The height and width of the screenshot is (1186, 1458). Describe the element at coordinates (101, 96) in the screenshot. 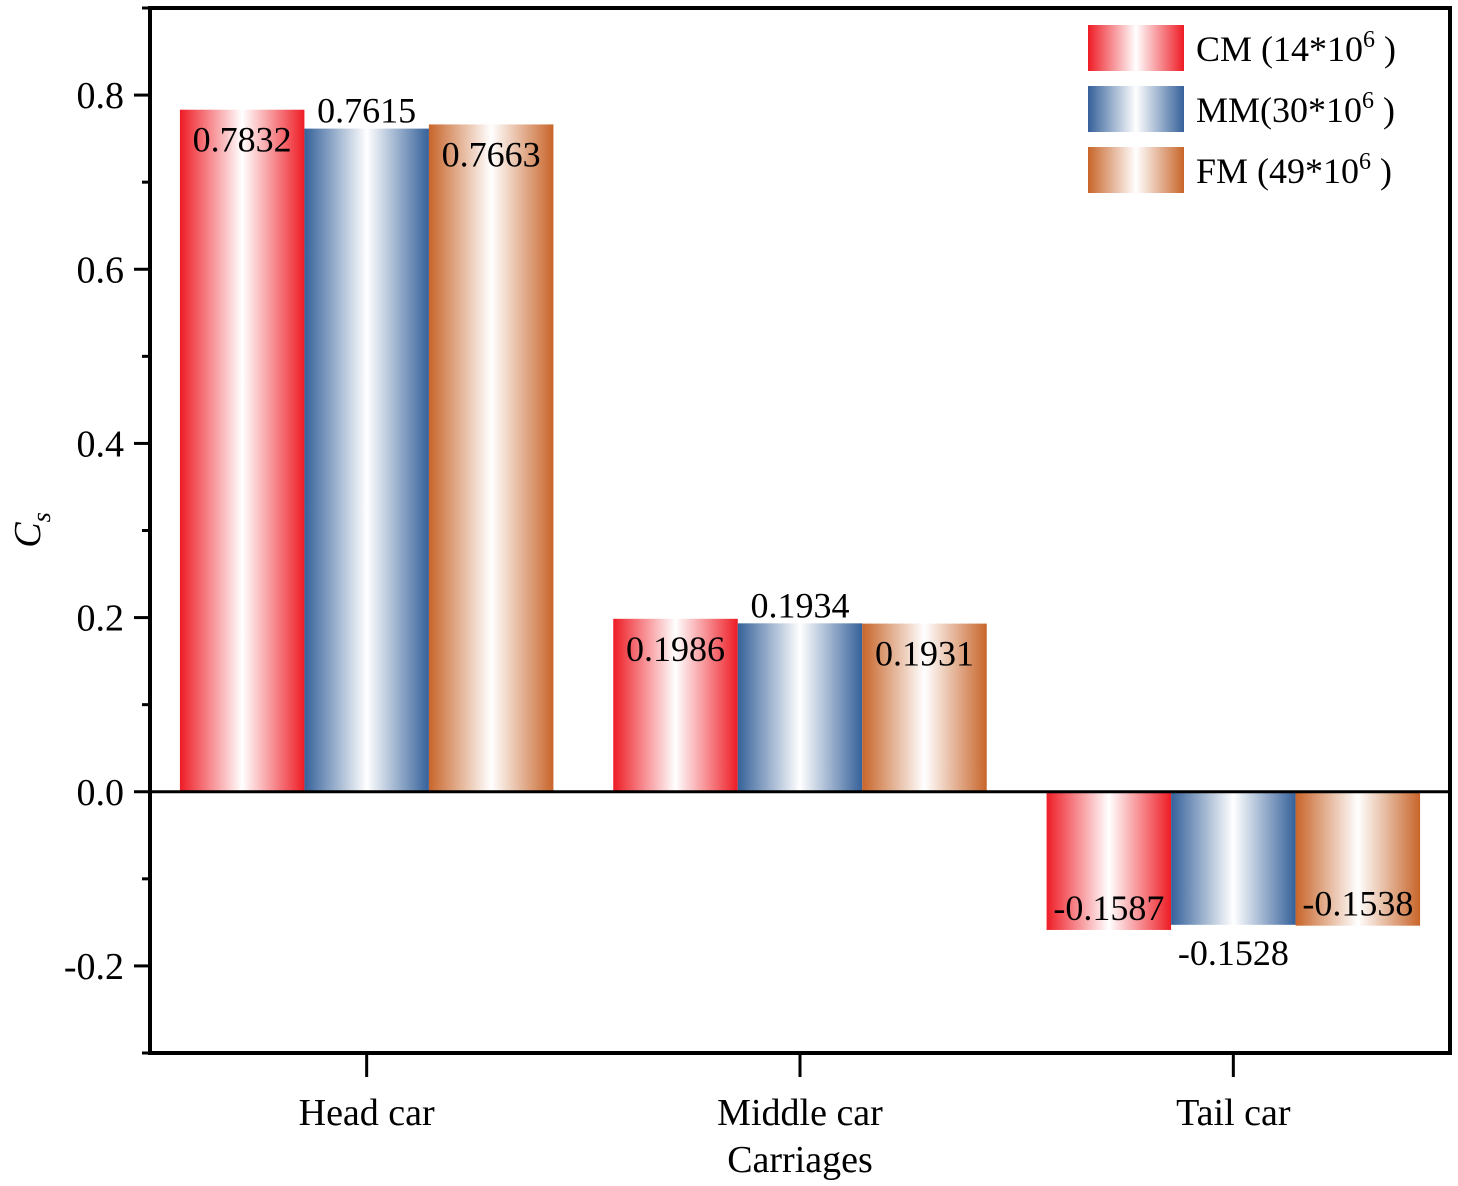

I see `y-tick-label: 0.8` at that location.